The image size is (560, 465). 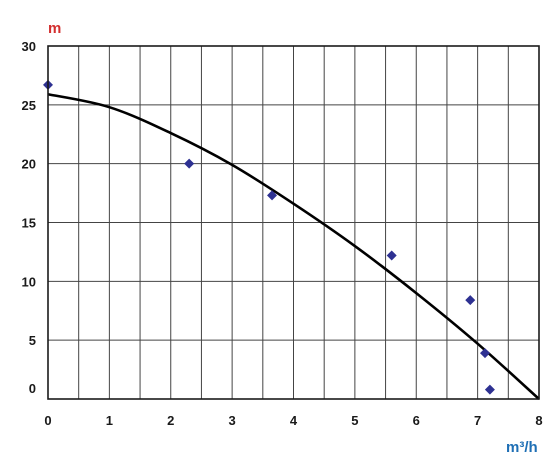 What do you see at coordinates (109, 420) in the screenshot?
I see `x-tick-label: 1` at bounding box center [109, 420].